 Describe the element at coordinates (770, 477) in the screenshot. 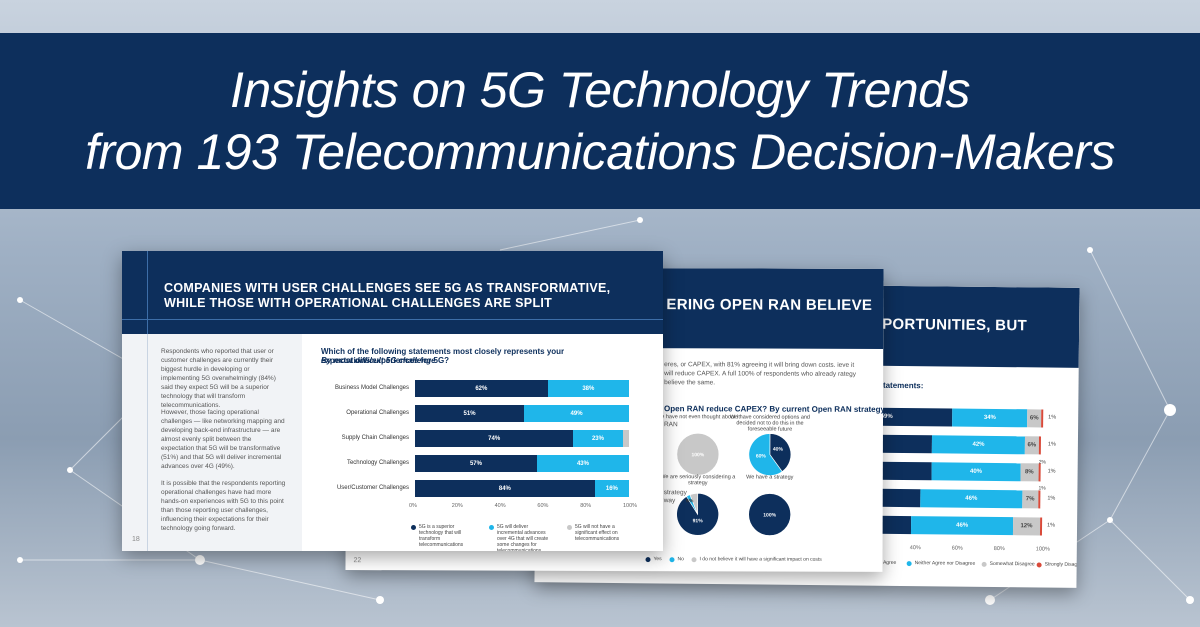

I see `pie-caption: We have a strategy` at that location.